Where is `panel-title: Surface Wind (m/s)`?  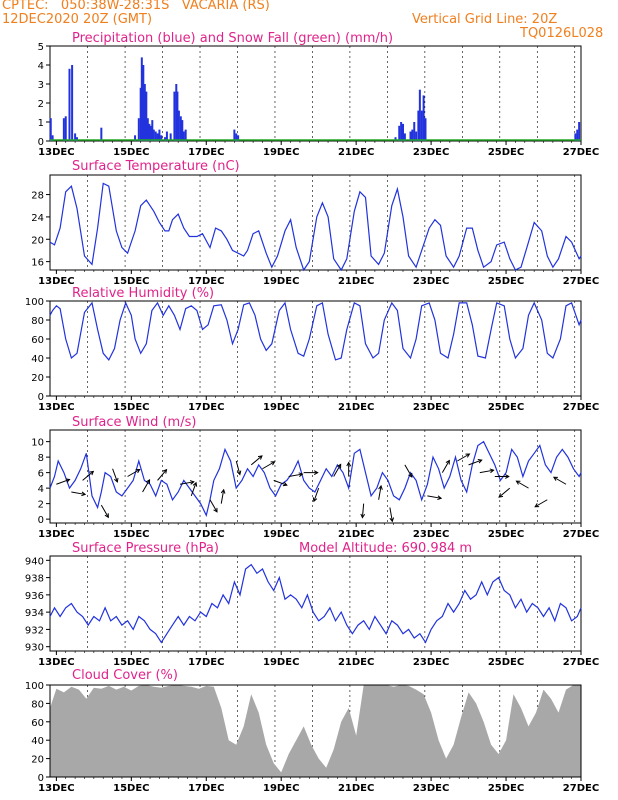 panel-title: Surface Wind (m/s) is located at coordinates (134, 422).